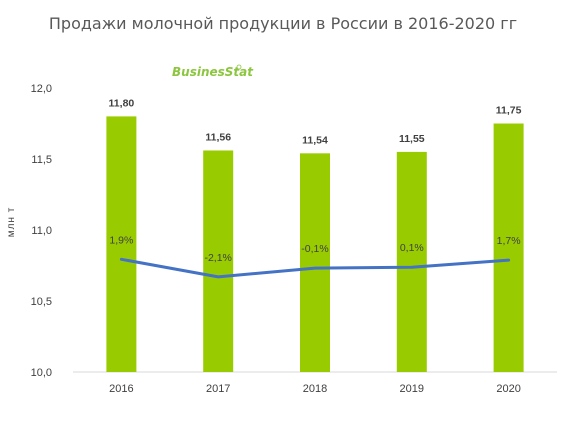  I want to click on growth-label: 1,7%, so click(509, 241).